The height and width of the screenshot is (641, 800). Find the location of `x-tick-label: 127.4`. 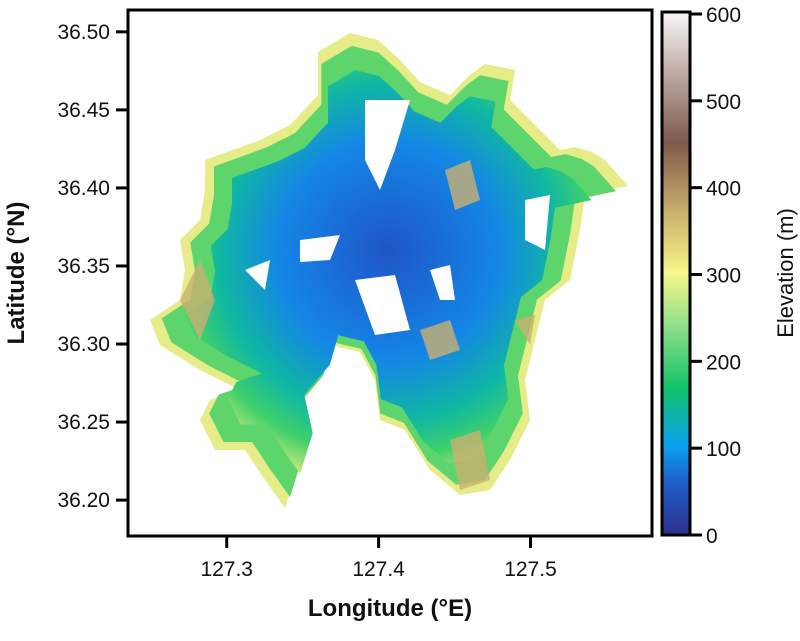

x-tick-label: 127.4 is located at coordinates (378, 569).